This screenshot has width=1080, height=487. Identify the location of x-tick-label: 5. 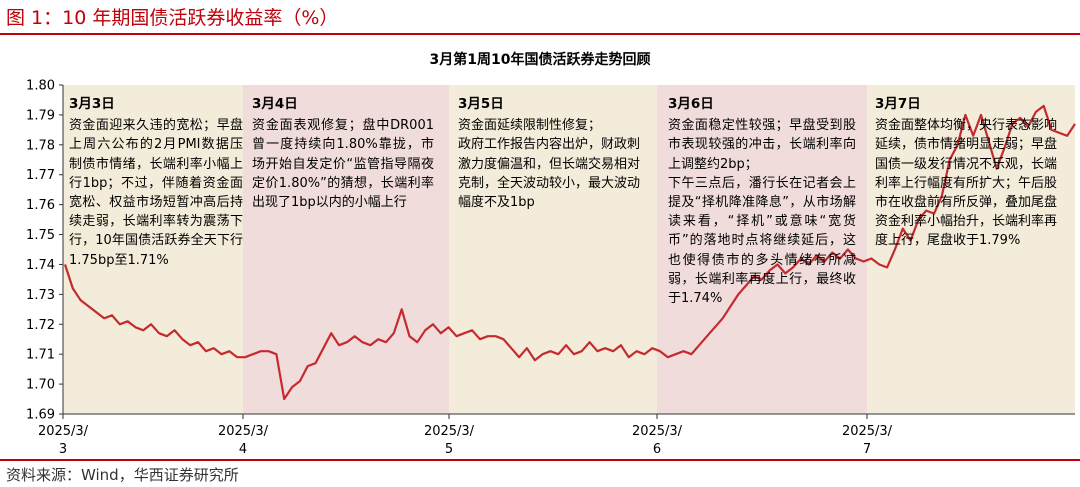
(449, 449).